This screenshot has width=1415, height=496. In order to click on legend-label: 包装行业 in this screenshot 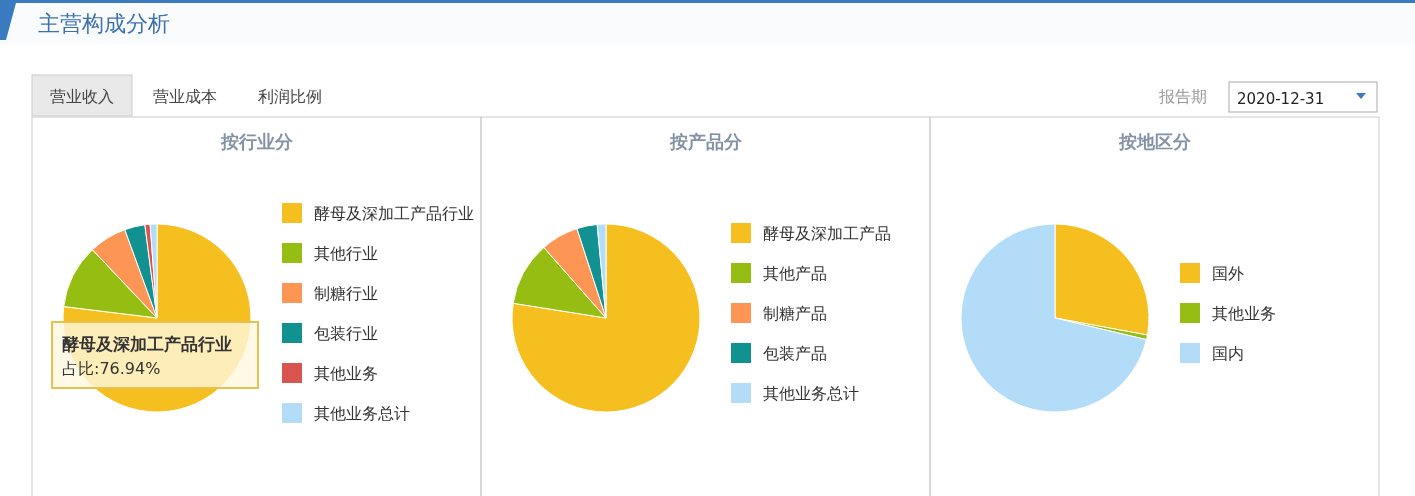, I will do `click(346, 333)`.